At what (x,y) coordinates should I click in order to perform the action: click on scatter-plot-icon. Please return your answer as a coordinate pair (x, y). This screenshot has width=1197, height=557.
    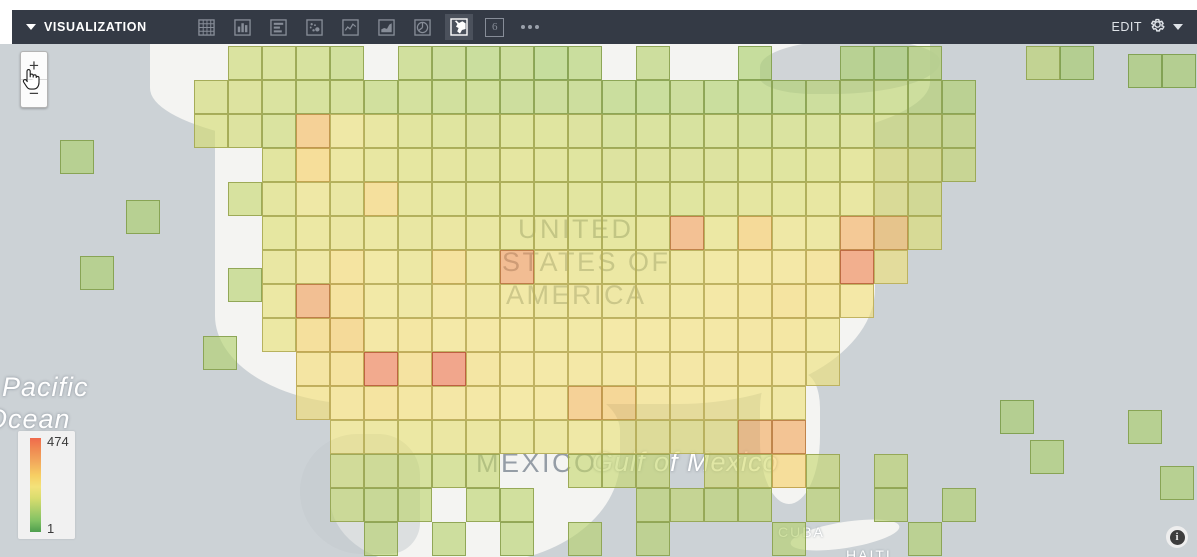
    Looking at the image, I should click on (315, 27).